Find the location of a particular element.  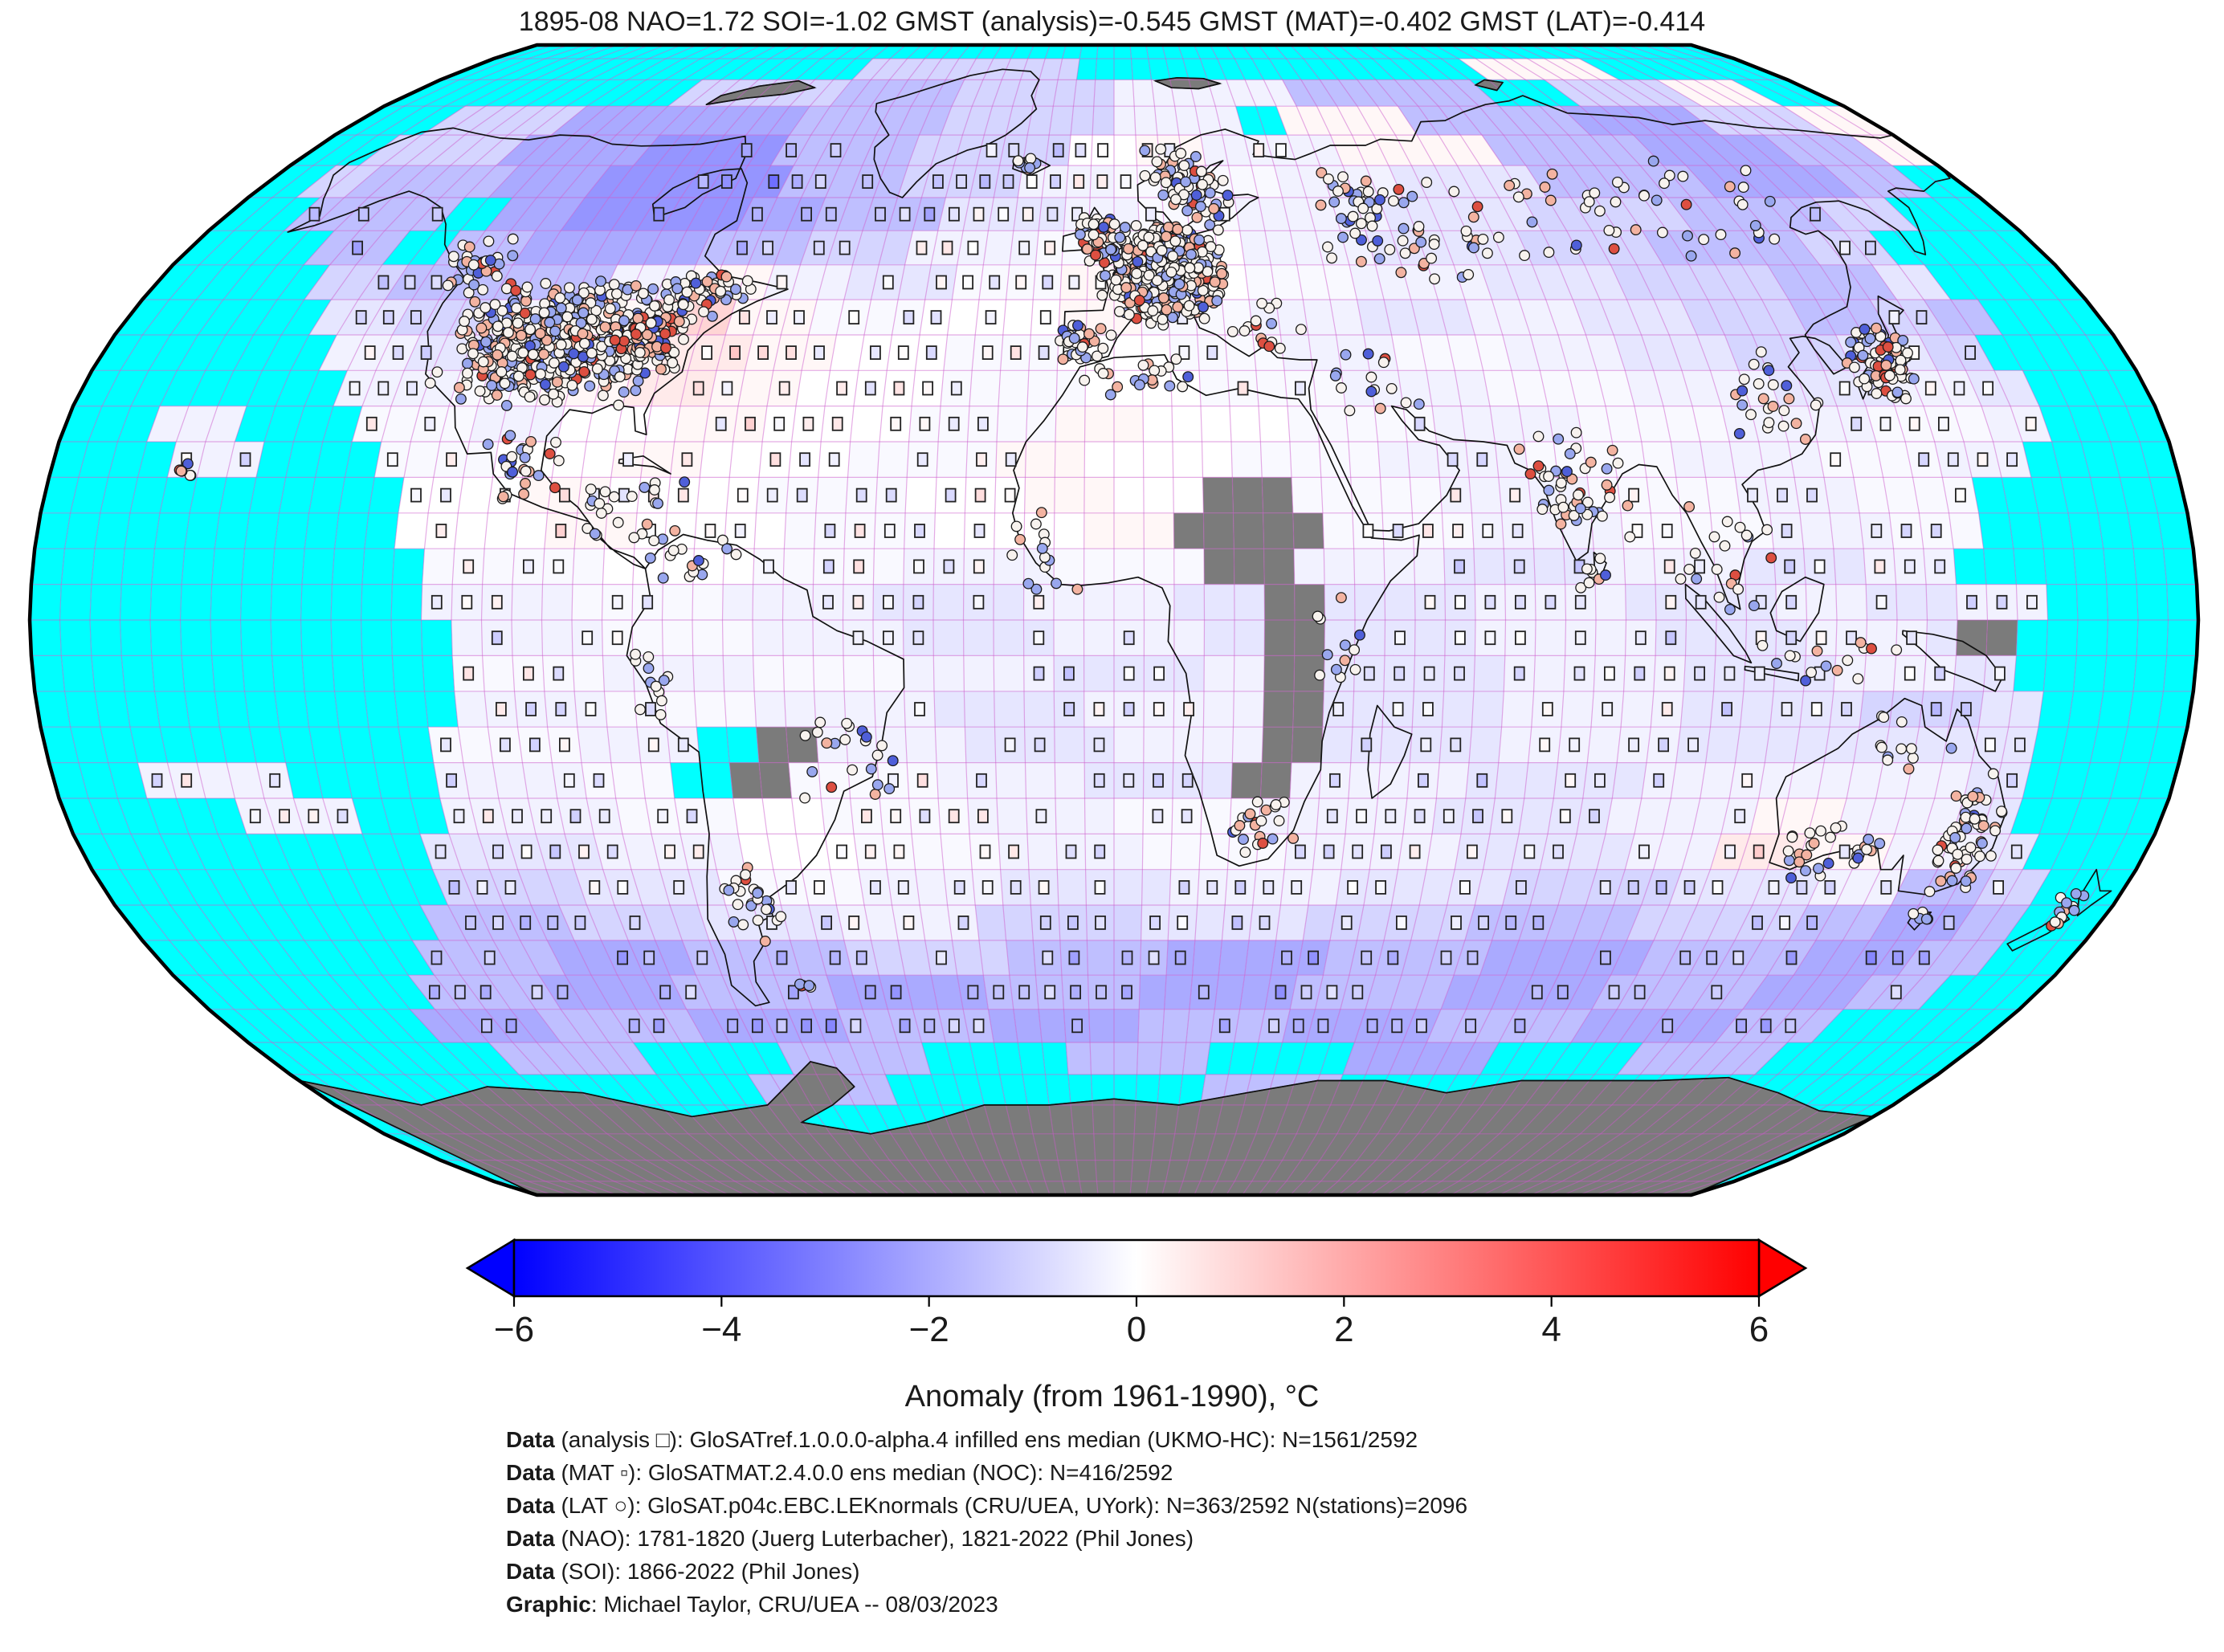

colorbar-tick-label: 2 is located at coordinates (1343, 1329).